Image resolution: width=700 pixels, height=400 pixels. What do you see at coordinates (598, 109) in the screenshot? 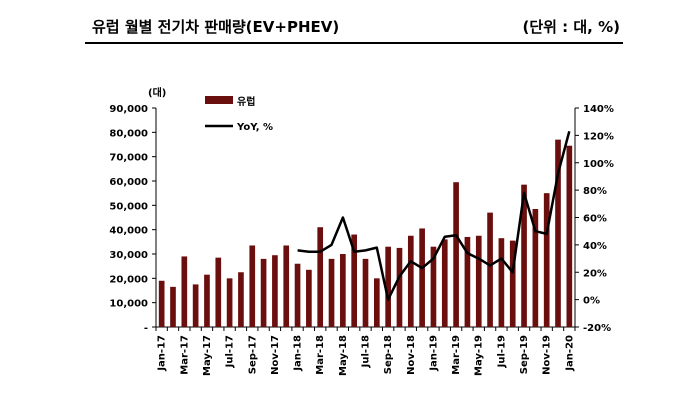
I see `y2-tick-label: 140%` at bounding box center [598, 109].